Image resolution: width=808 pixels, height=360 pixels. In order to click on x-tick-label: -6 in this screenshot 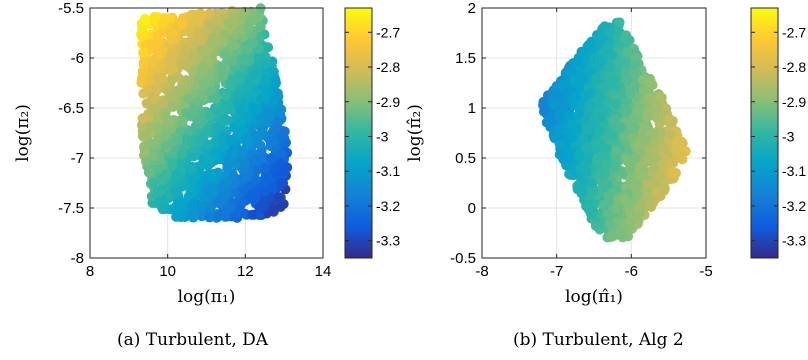, I will do `click(631, 271)`.